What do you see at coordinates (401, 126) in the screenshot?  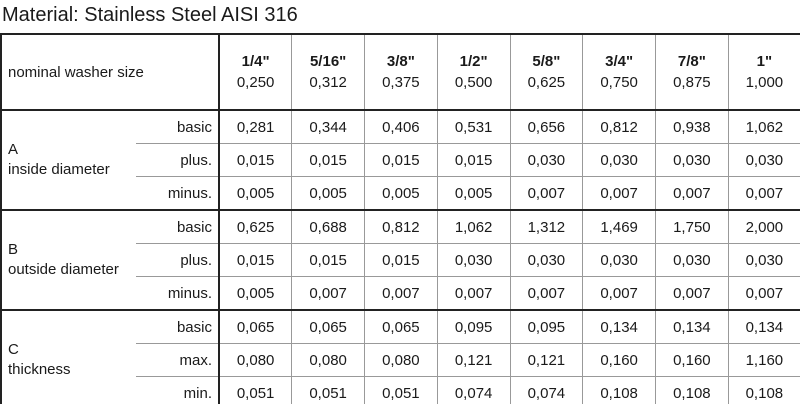 I see `value-cell: 0,406` at bounding box center [401, 126].